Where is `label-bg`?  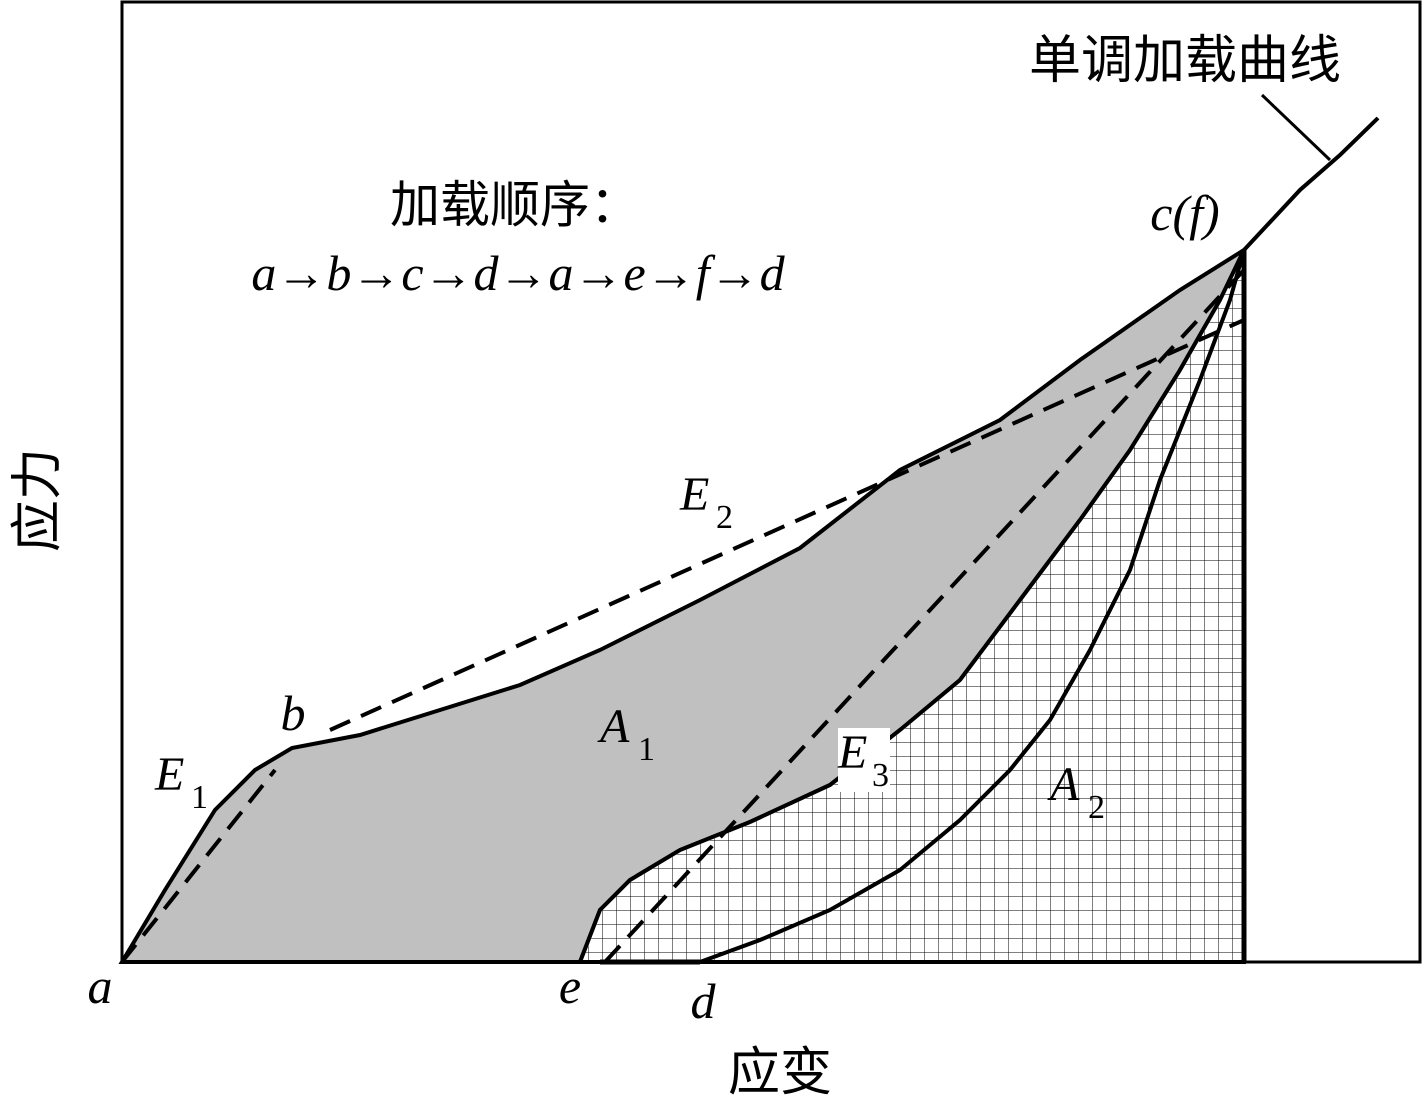
label-bg is located at coordinates (864, 760).